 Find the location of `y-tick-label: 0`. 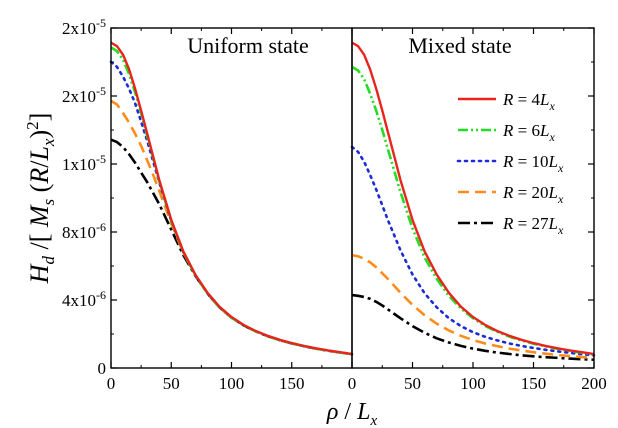

y-tick-label: 0 is located at coordinates (102, 368).